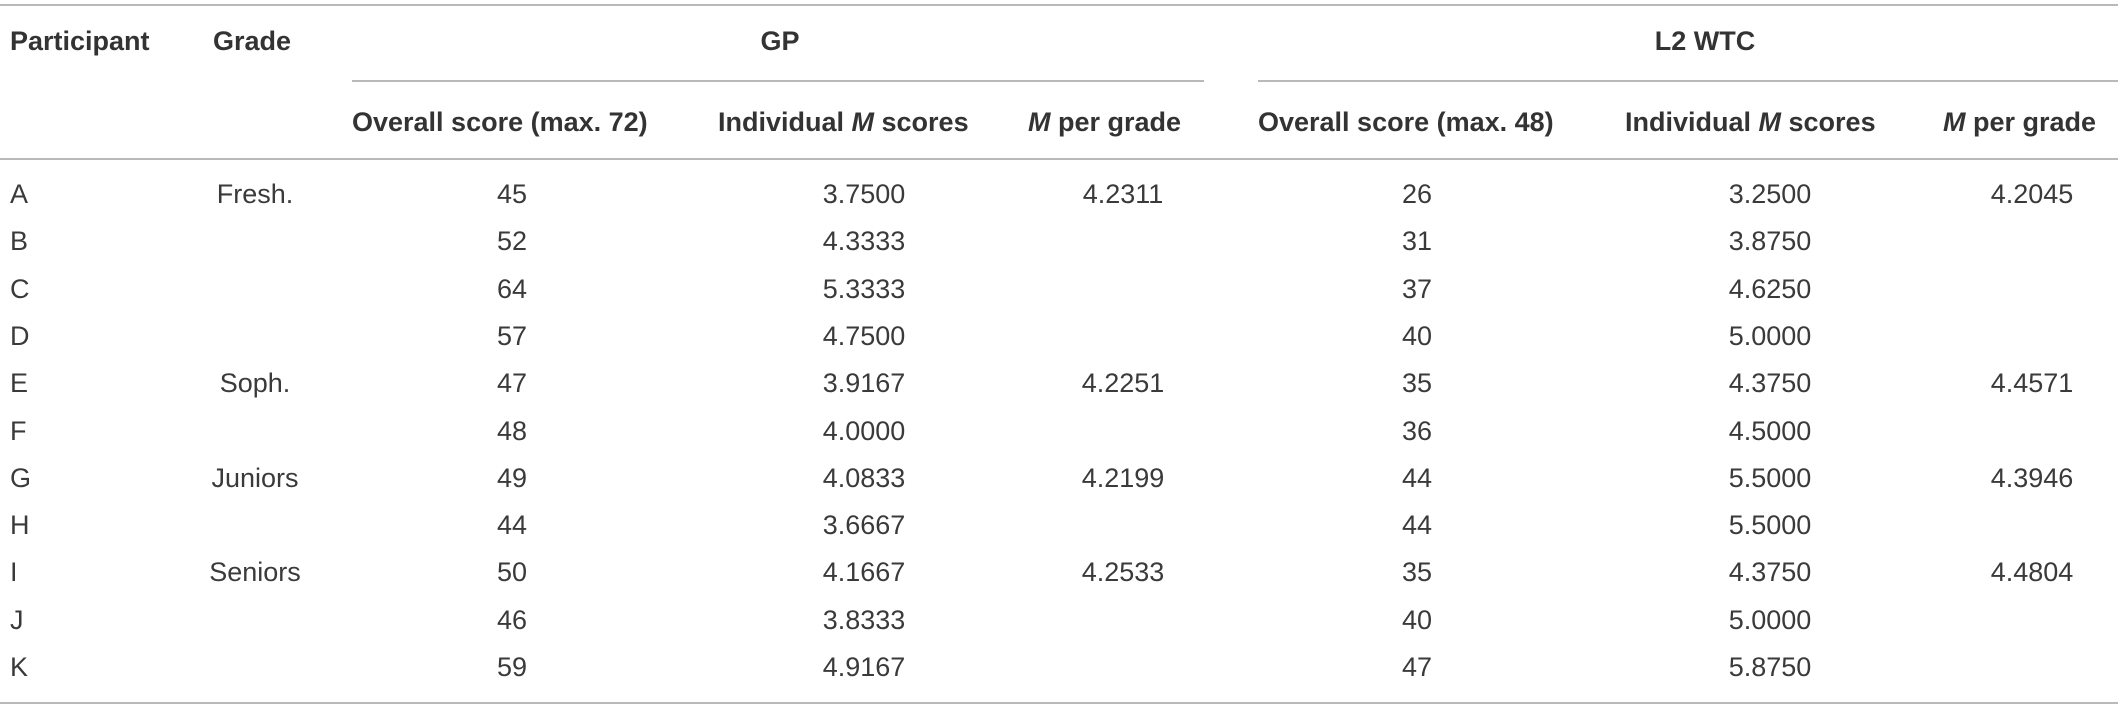  Describe the element at coordinates (14, 572) in the screenshot. I see `cell-participant: I` at that location.